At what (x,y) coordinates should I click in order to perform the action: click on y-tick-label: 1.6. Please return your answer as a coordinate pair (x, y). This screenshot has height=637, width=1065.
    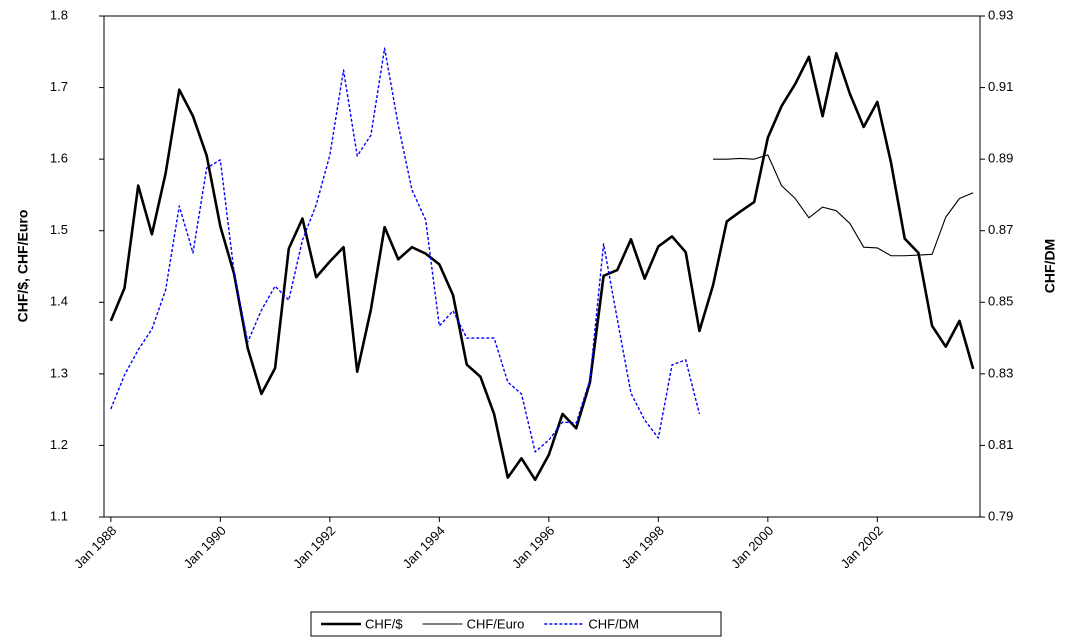
    Looking at the image, I should click on (59, 158).